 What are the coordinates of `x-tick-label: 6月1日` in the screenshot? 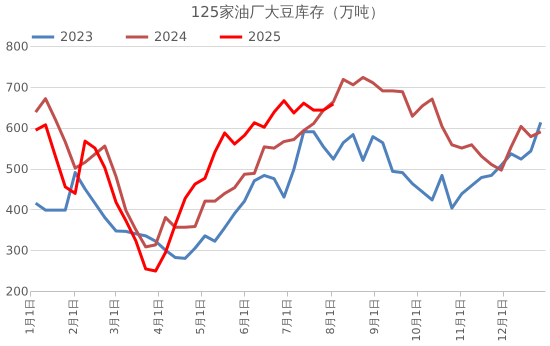 It's located at (244, 316).